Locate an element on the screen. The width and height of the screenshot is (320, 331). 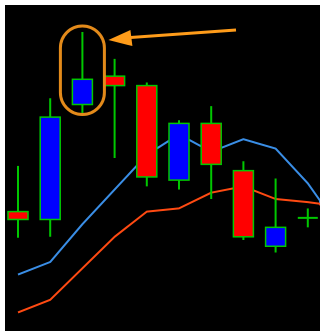
arrow-head is located at coordinates (120, 38).